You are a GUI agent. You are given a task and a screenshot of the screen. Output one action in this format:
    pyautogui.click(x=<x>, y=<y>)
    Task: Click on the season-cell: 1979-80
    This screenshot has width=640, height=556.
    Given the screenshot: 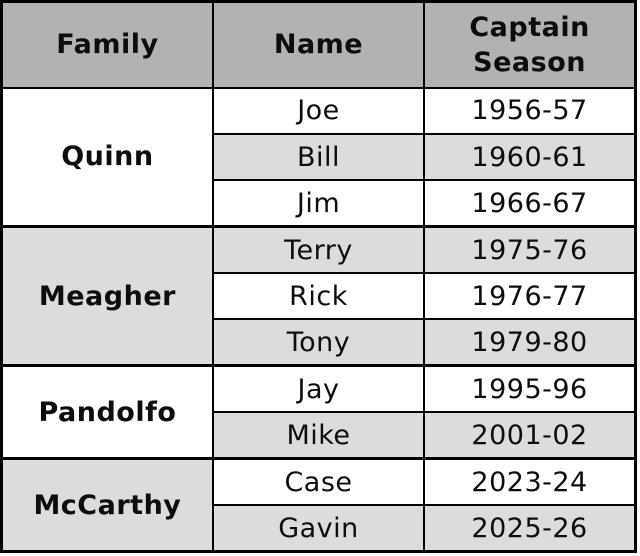 What is the action you would take?
    pyautogui.click(x=530, y=342)
    